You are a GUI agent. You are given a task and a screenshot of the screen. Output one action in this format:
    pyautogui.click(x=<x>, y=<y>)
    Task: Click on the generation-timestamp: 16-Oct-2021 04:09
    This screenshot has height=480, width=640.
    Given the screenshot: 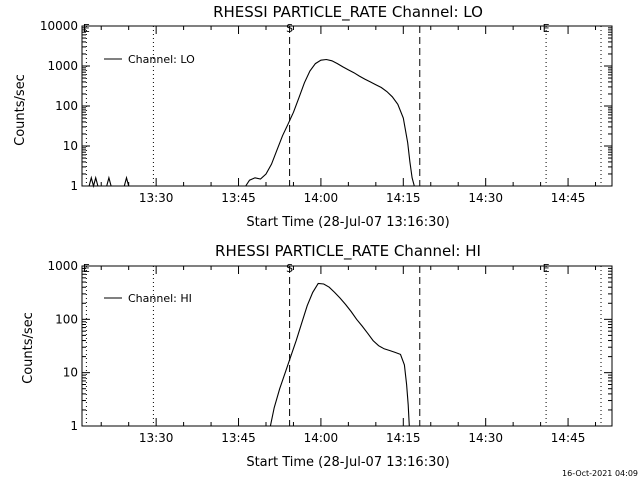 What is the action you would take?
    pyautogui.click(x=600, y=473)
    